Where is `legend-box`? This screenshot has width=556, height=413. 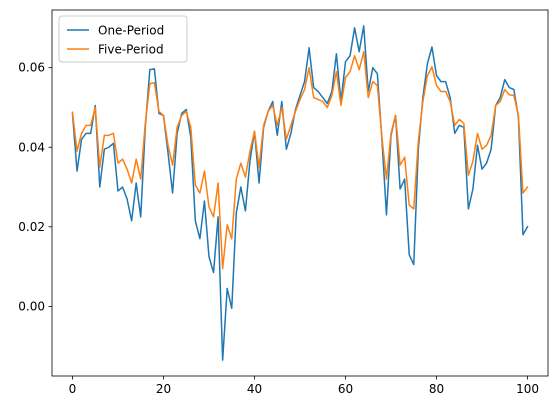
legend-box is located at coordinates (123, 39).